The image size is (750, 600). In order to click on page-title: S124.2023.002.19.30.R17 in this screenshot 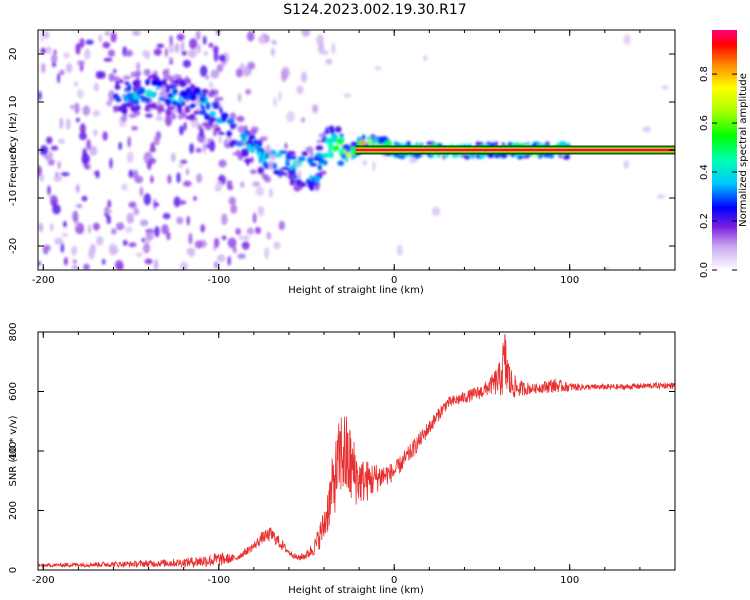, I will do `click(375, 10)`.